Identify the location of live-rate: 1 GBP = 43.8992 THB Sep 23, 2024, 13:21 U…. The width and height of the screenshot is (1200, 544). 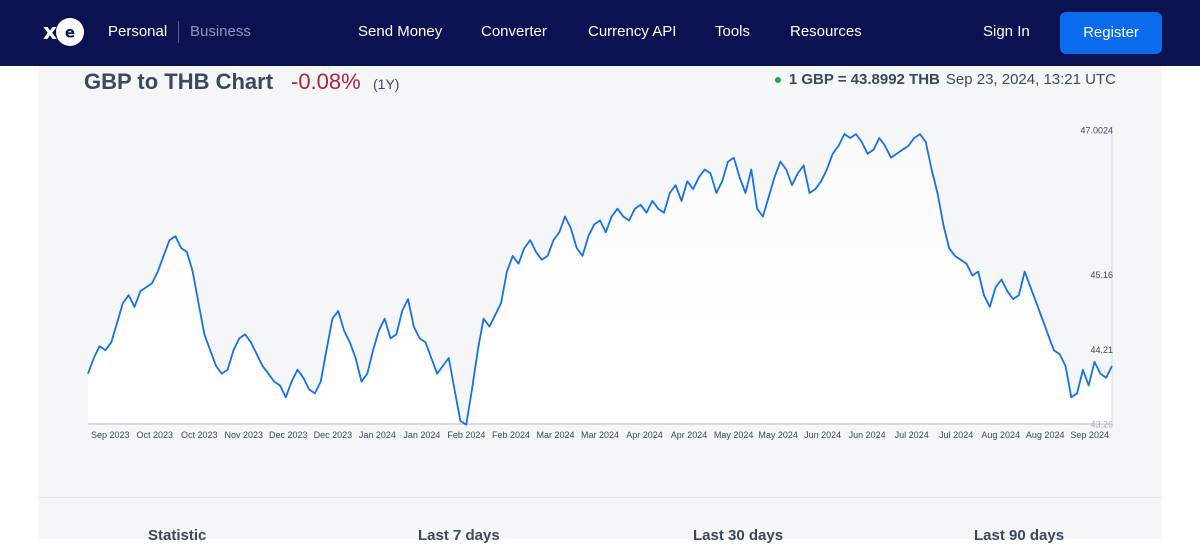
(945, 79).